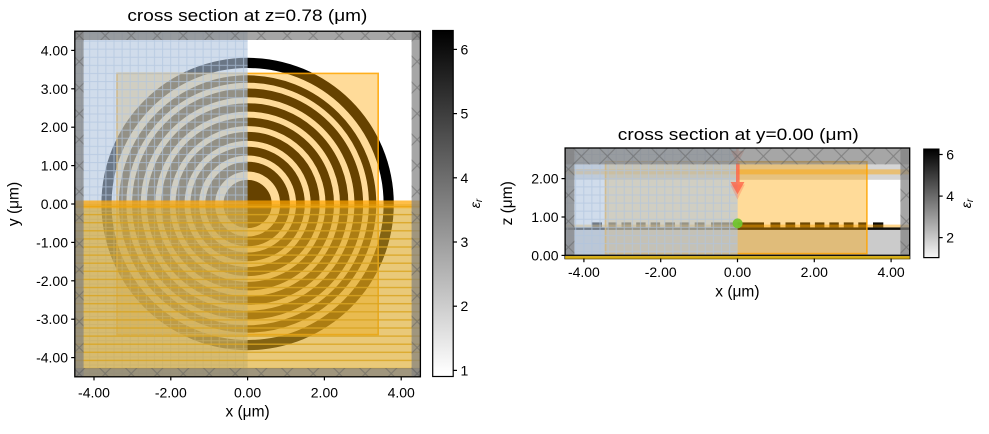 The image size is (989, 434). Describe the element at coordinates (247, 16) in the screenshot. I see `svg-text: cross section at z=0.78 (μm)` at that location.